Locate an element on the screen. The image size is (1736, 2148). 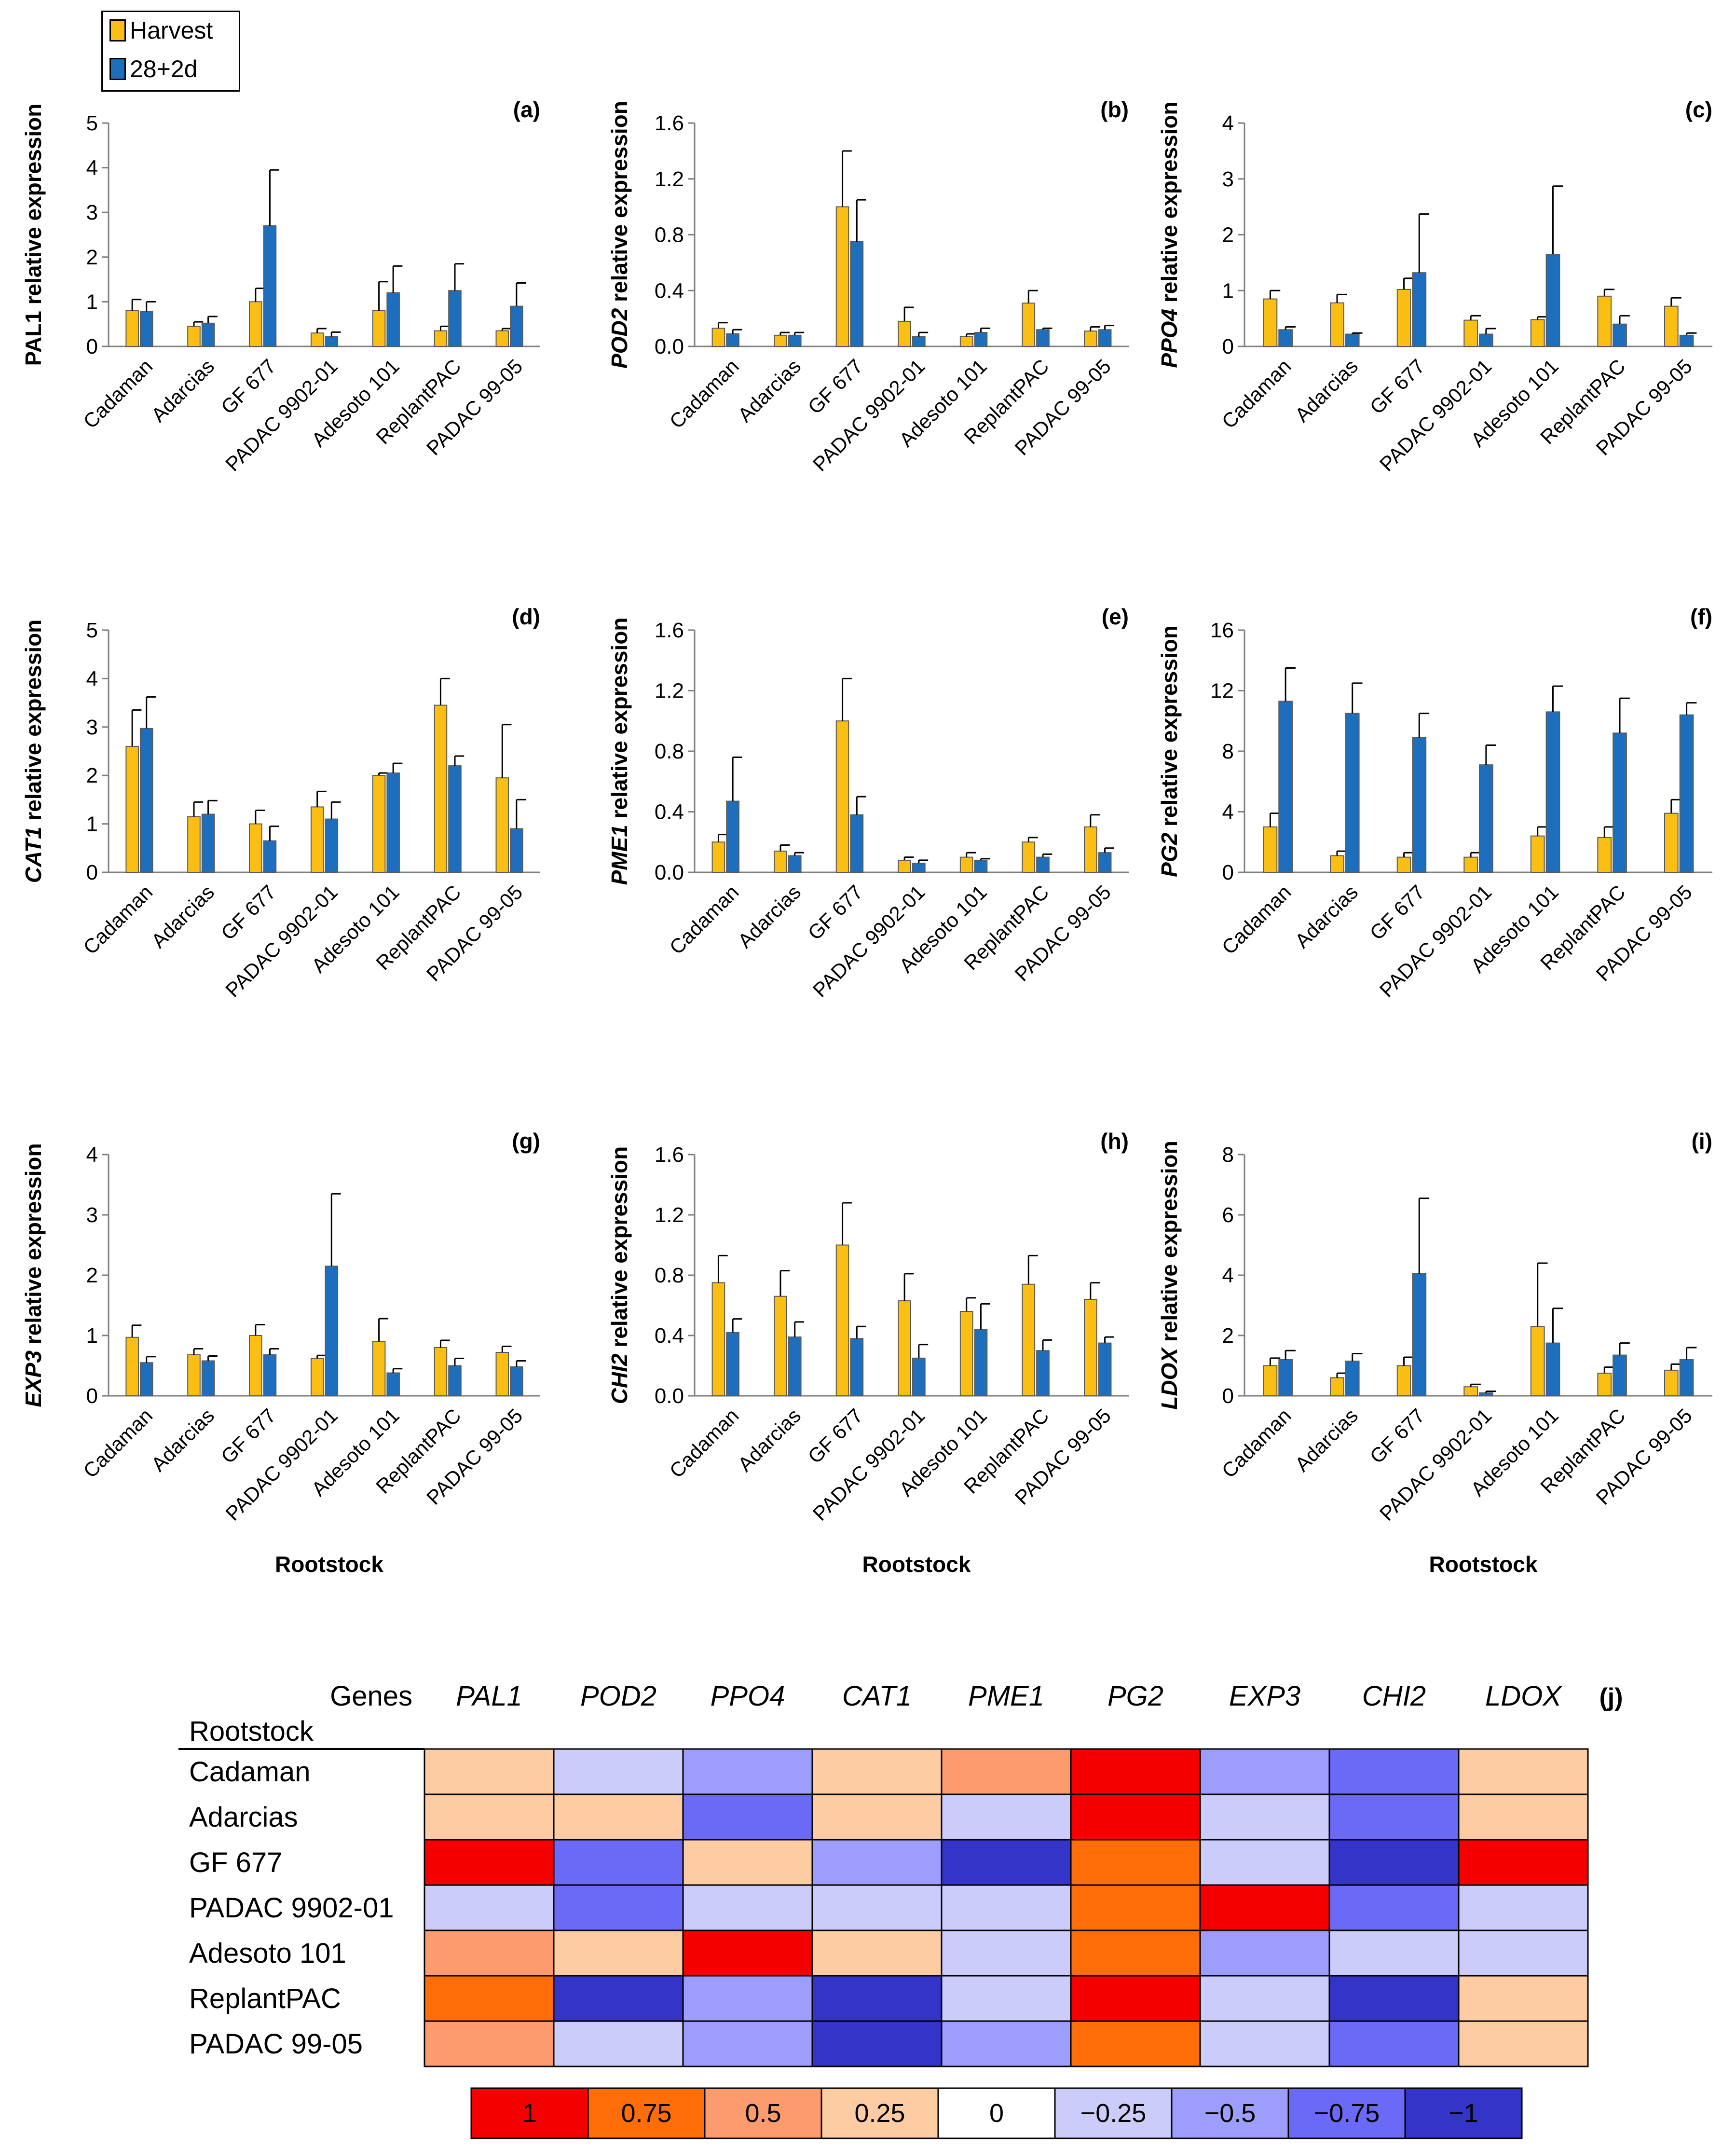
x-tick-label-7: Cadaman is located at coordinates (118, 1443).